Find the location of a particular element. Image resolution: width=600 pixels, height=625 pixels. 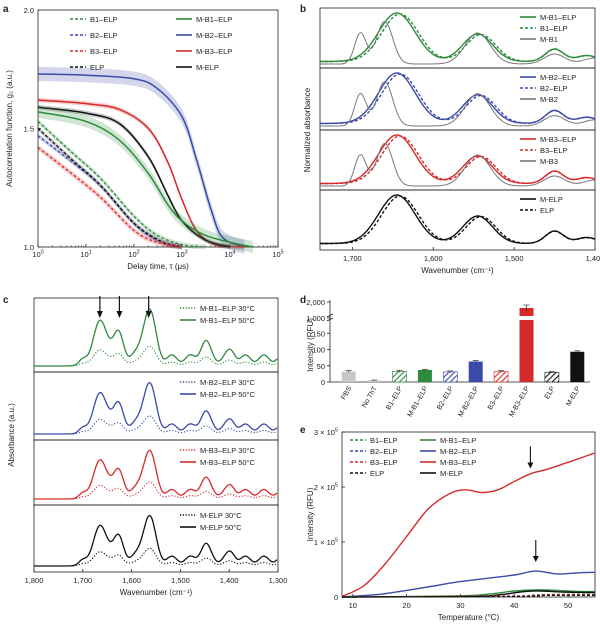

y-tick-label: 0 is located at coordinates (336, 597).